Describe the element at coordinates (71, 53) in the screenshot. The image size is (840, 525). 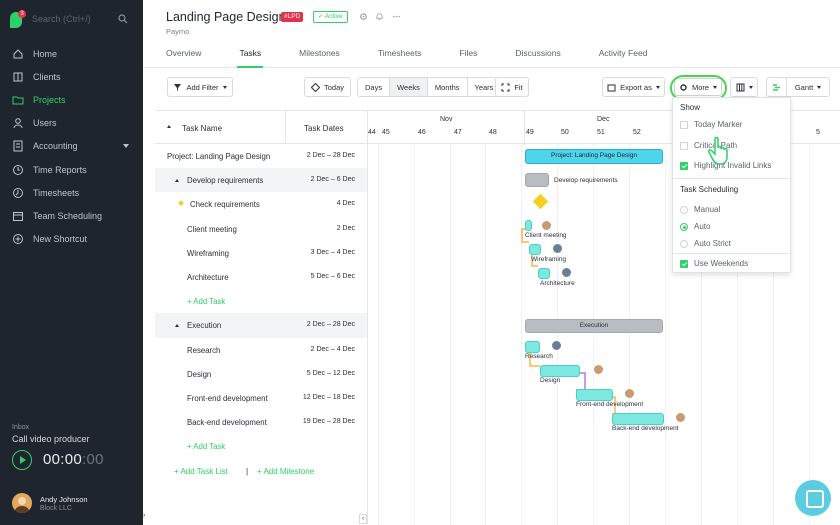
I see `sidebar-item-home: Home` at that location.